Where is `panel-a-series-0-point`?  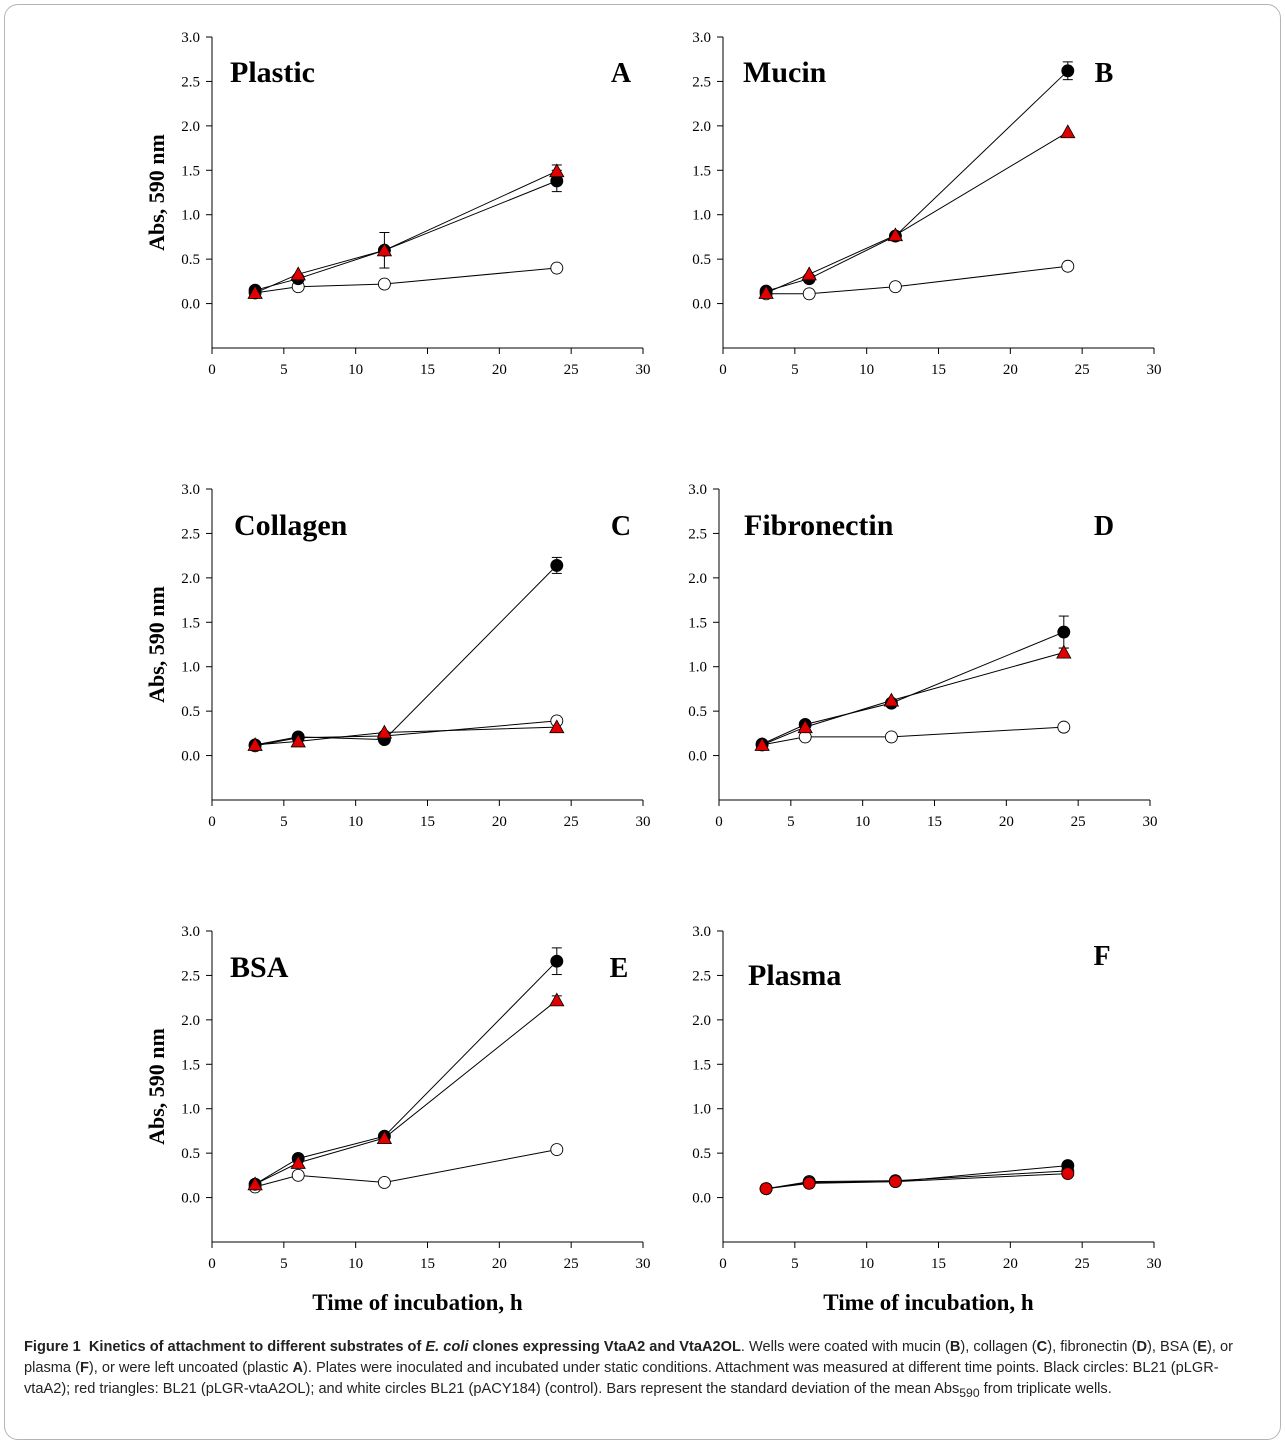 panel-a-series-0-point is located at coordinates (384, 284).